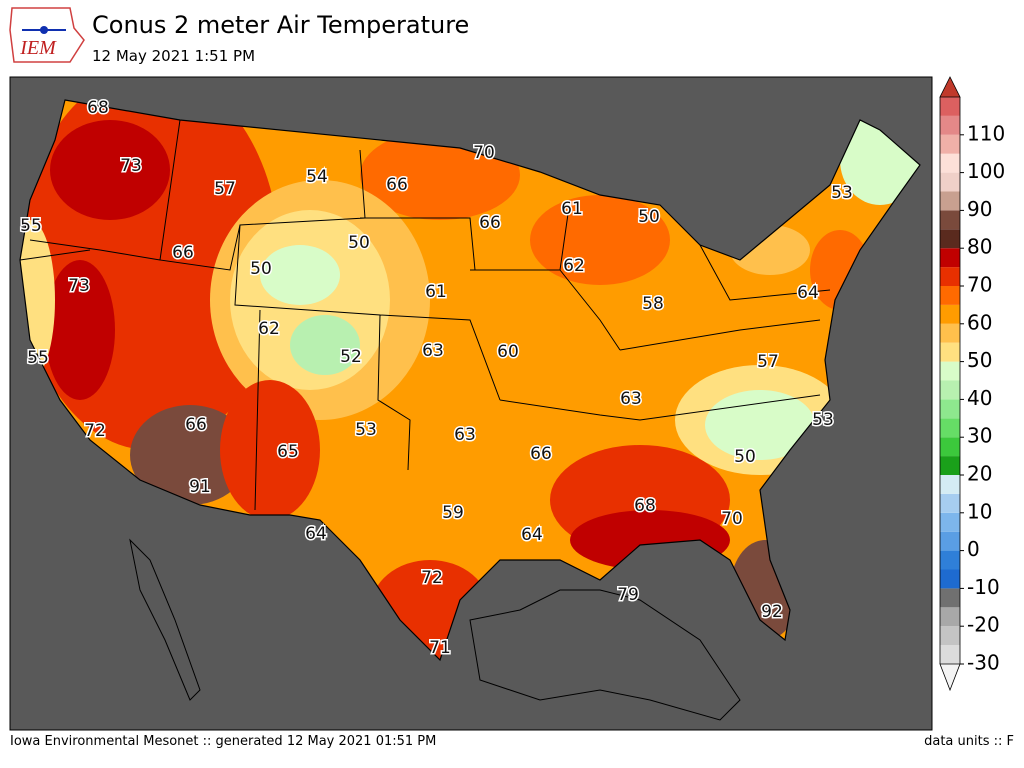 The image size is (1024, 768). I want to click on logo: IEM, so click(47, 35).